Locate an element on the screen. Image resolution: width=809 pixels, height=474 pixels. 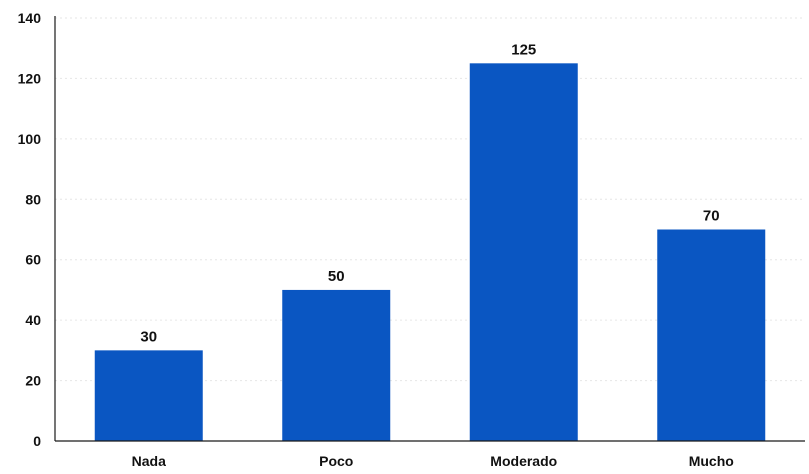
x-tick-label-poco: Poco is located at coordinates (336, 461).